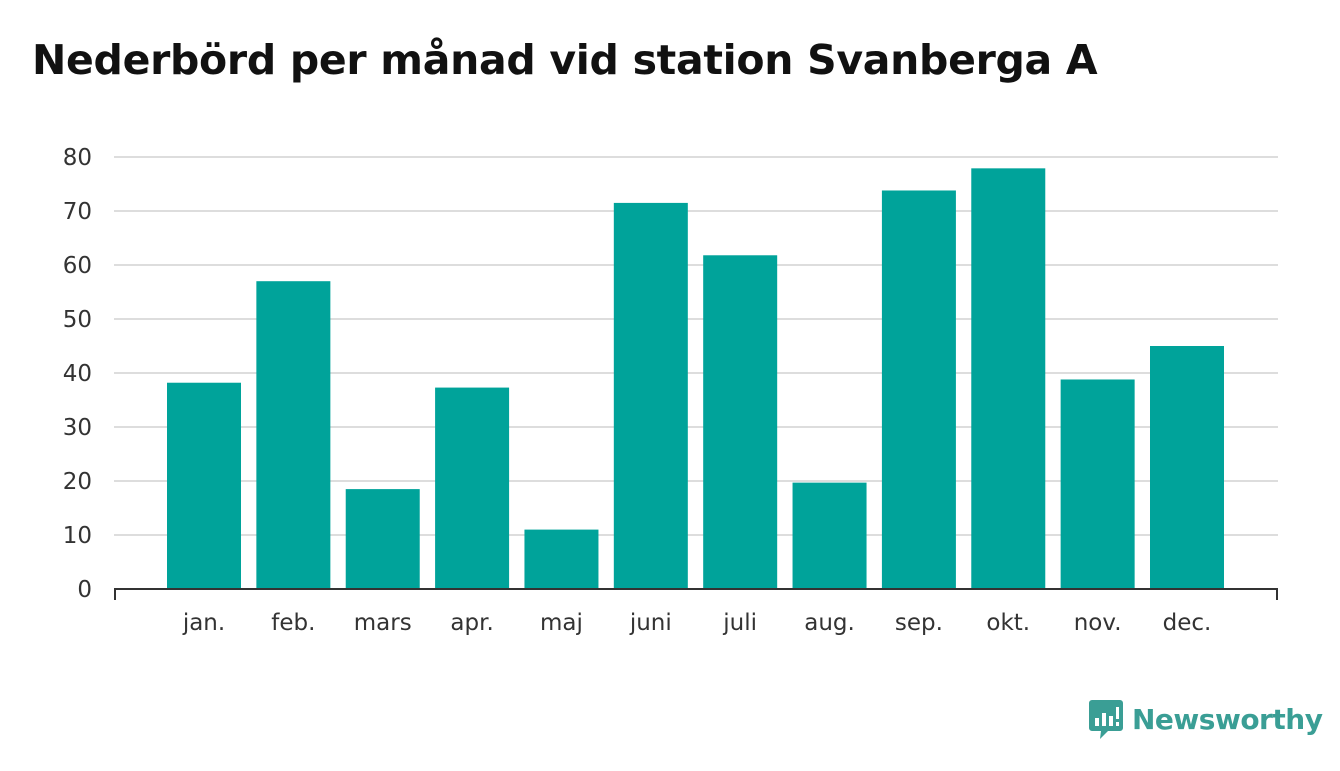  Describe the element at coordinates (918, 390) in the screenshot. I see `bar-sep` at that location.